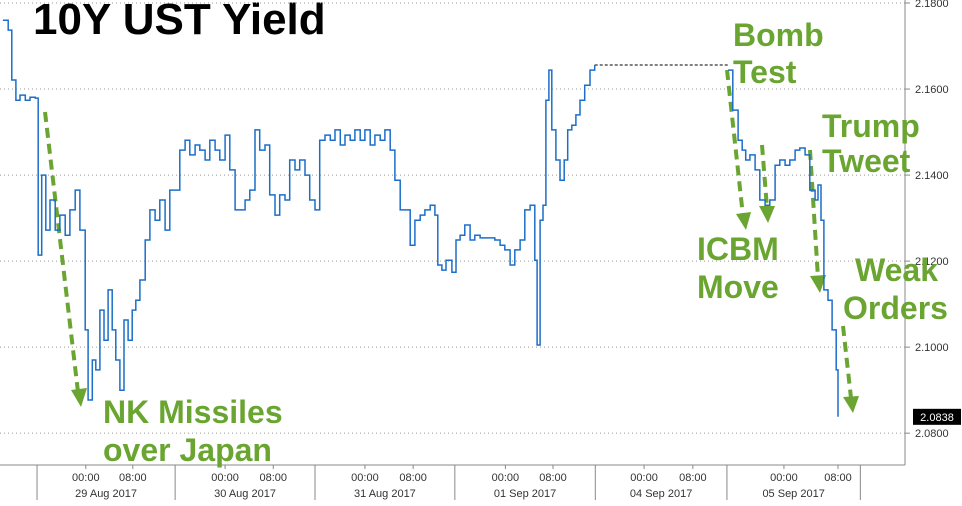 The width and height of the screenshot is (962, 506). Describe the element at coordinates (187, 450) in the screenshot. I see `annotation: over Japan` at that location.